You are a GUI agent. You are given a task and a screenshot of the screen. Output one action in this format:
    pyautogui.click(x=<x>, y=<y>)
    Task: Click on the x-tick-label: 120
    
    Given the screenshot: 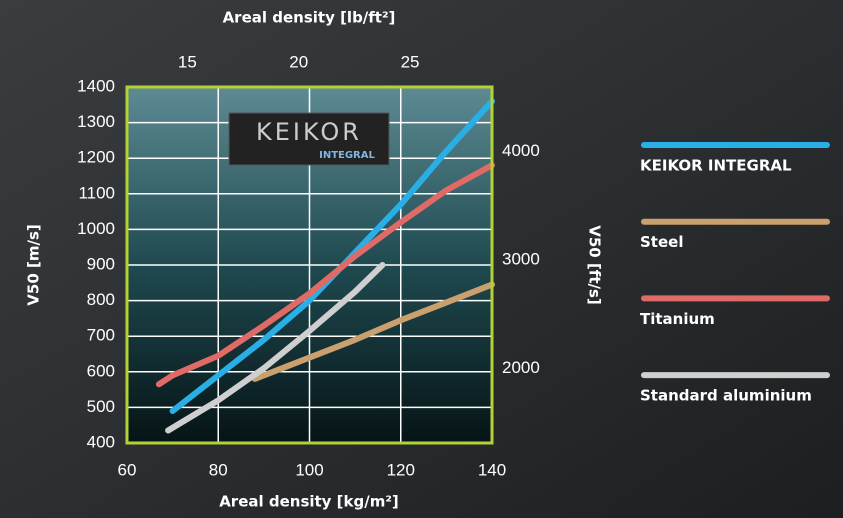 What is the action you would take?
    pyautogui.click(x=401, y=469)
    